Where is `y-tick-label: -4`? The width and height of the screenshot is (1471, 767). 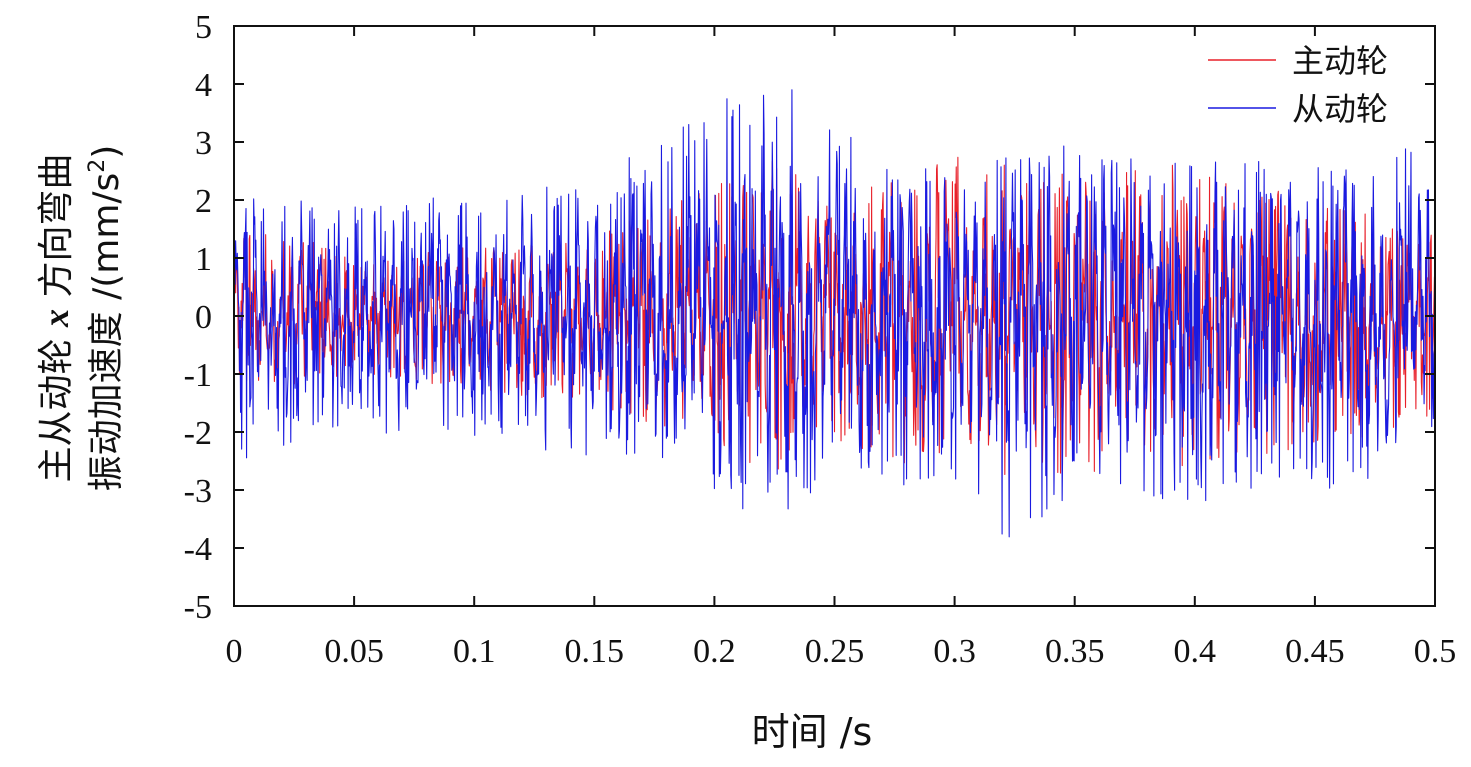 y-tick-label: -4 is located at coordinates (198, 549).